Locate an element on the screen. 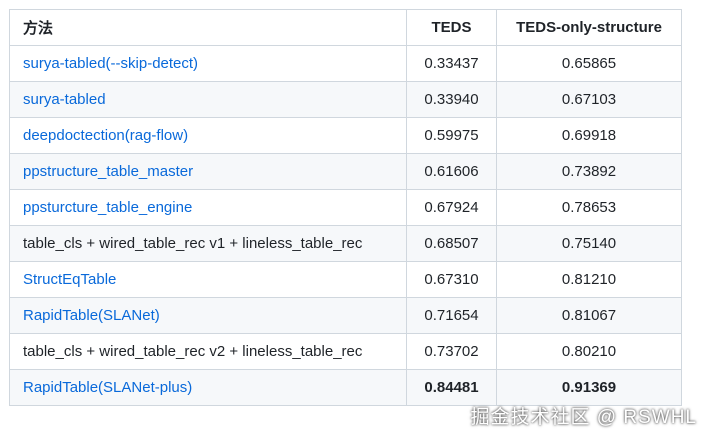 The height and width of the screenshot is (443, 711). table-cell: 0.69918 is located at coordinates (589, 135).